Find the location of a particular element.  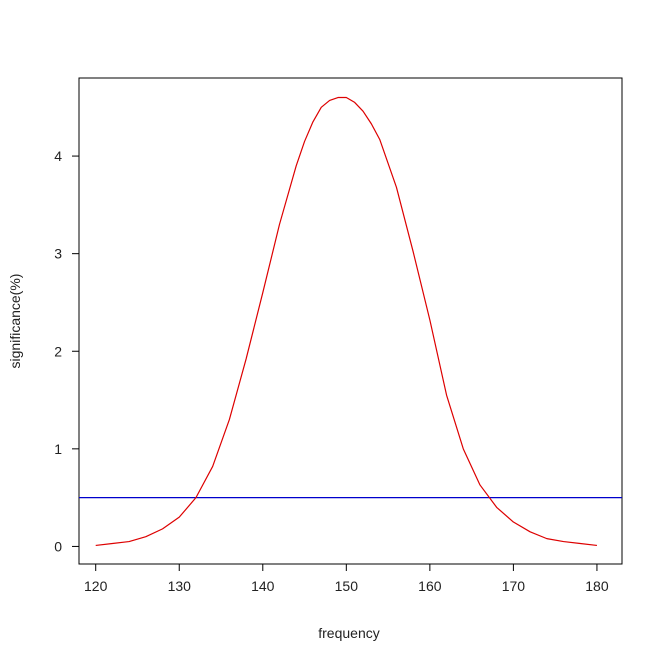

x-tick-label: 140 is located at coordinates (263, 586).